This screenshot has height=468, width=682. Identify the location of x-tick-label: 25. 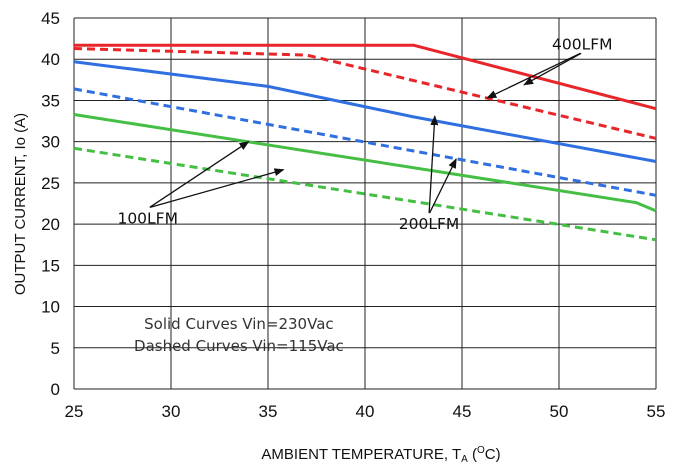
(74, 411).